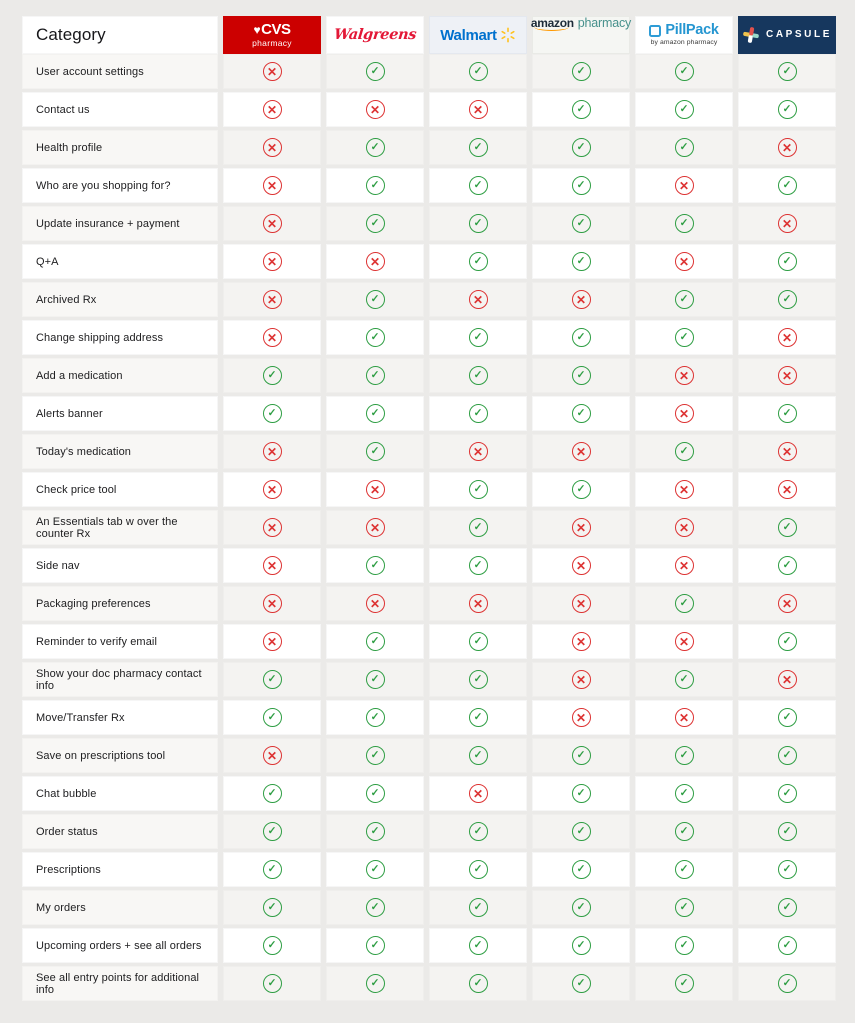 Image resolution: width=855 pixels, height=1023 pixels. What do you see at coordinates (684, 42) in the screenshot?
I see `pillpack-subtext: by amazon pharmacy` at bounding box center [684, 42].